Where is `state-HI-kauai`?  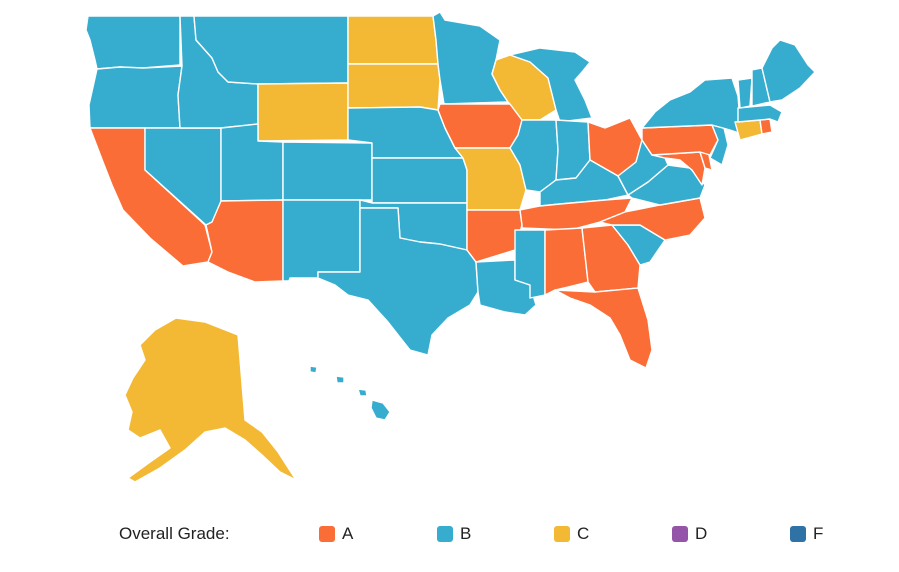
state-HI-kauai is located at coordinates (313, 369).